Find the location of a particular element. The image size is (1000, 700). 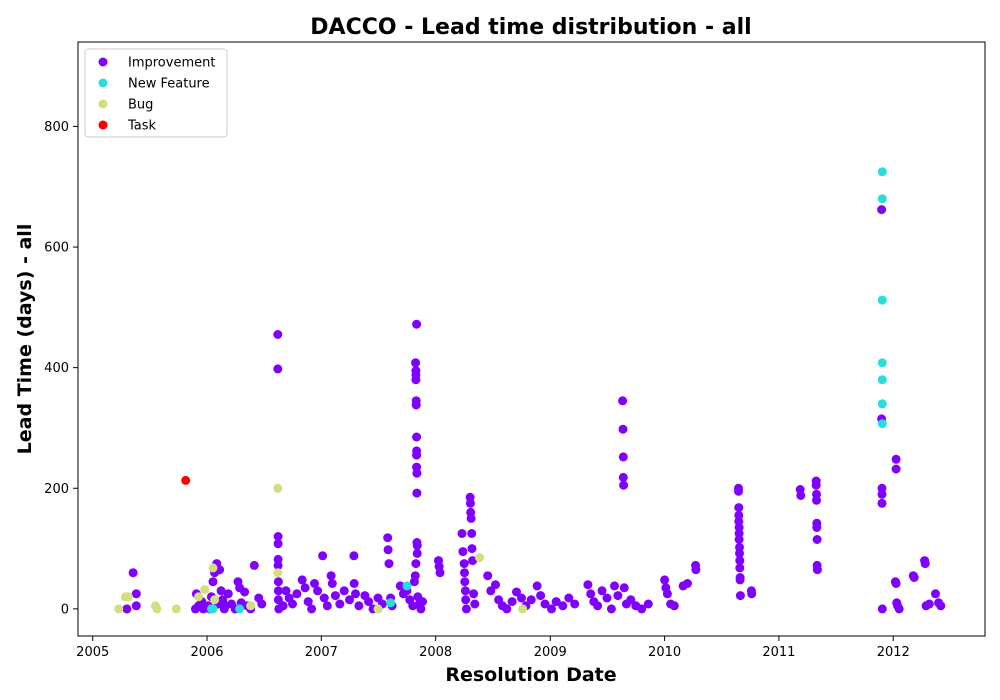

y-tick-label: 800 is located at coordinates (56, 127).